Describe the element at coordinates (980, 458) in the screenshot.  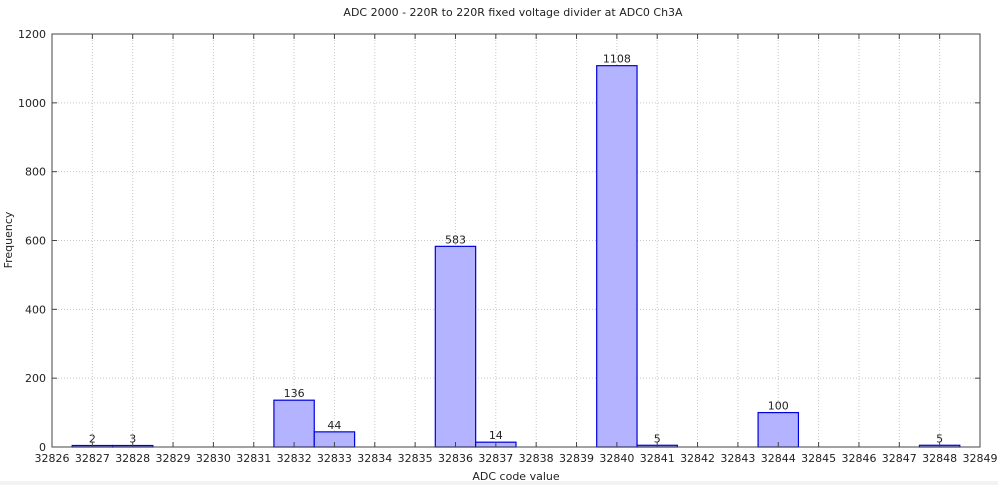
I see `x-tick-label: 32849` at that location.